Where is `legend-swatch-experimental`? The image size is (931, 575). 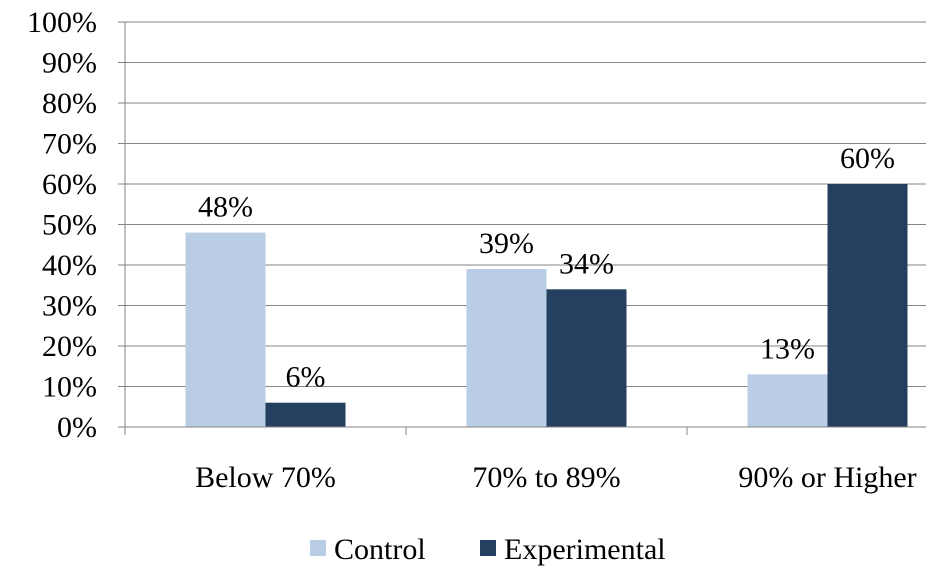 legend-swatch-experimental is located at coordinates (488, 548).